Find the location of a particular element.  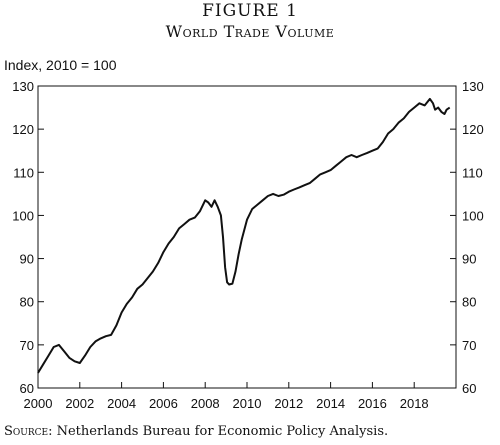

x-tick-label: 2000 is located at coordinates (38, 403).